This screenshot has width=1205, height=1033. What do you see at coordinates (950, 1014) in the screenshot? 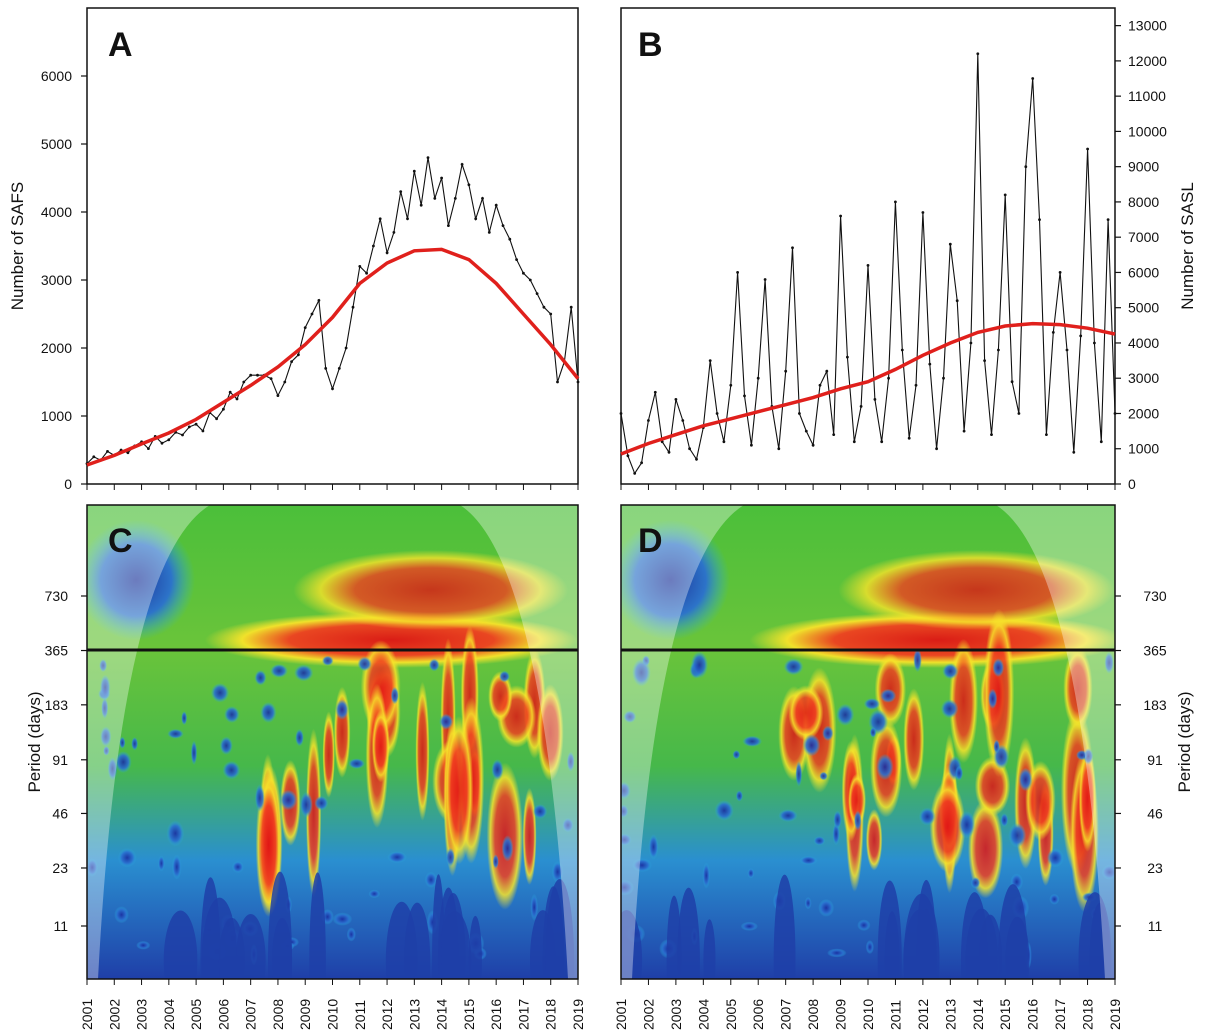
I see `x-tick-label: 2013` at bounding box center [950, 1014].